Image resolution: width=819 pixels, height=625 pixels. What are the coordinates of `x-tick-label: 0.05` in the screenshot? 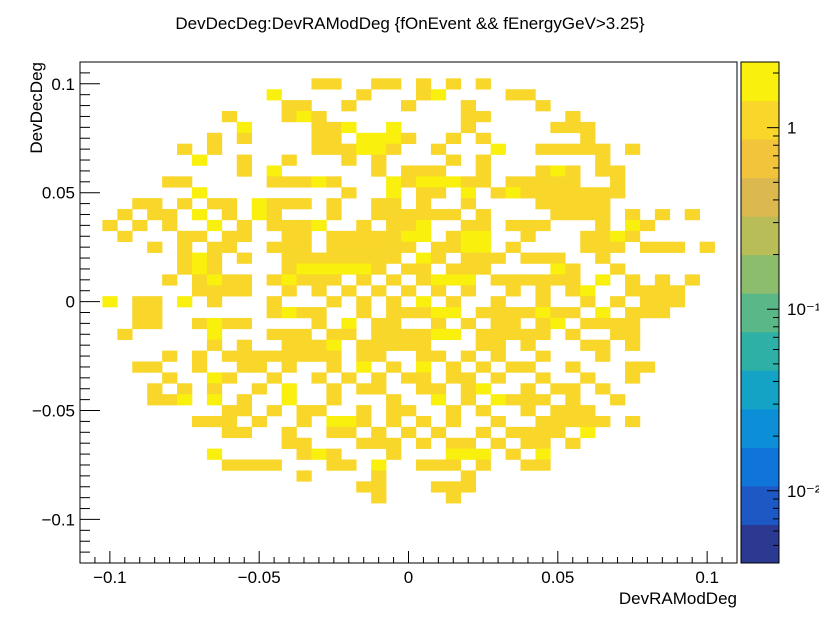 It's located at (557, 577).